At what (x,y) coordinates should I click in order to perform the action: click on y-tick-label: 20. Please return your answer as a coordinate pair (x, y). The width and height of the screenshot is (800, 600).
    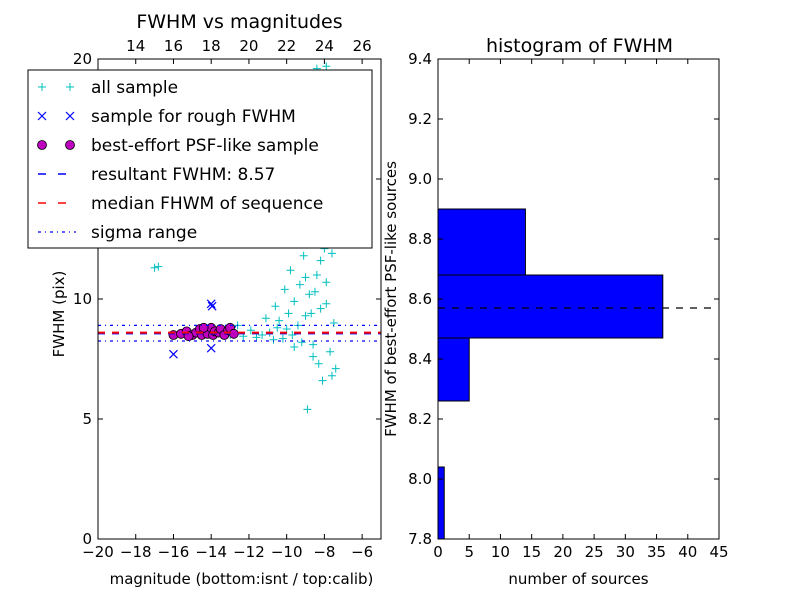
    Looking at the image, I should click on (82, 59).